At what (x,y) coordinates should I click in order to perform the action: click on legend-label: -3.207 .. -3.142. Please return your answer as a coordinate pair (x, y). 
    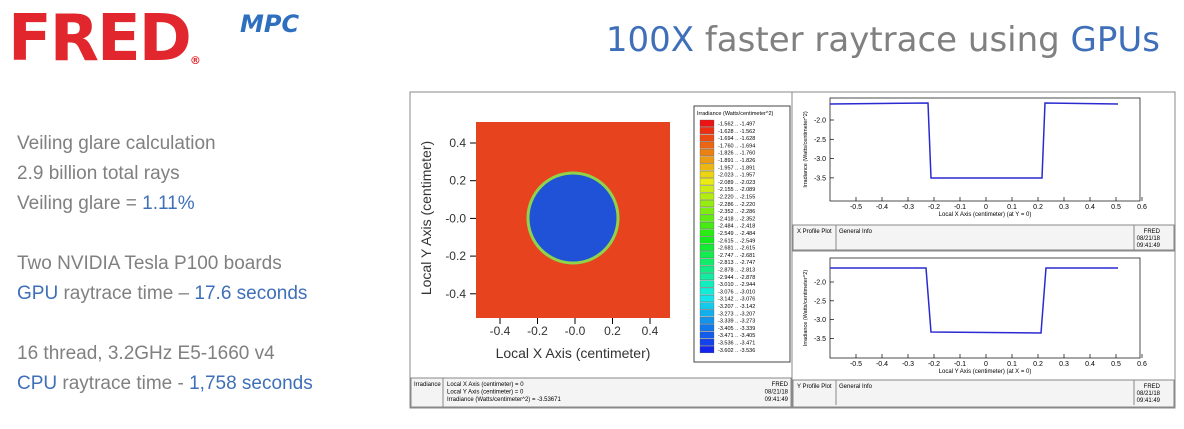
    Looking at the image, I should click on (736, 307).